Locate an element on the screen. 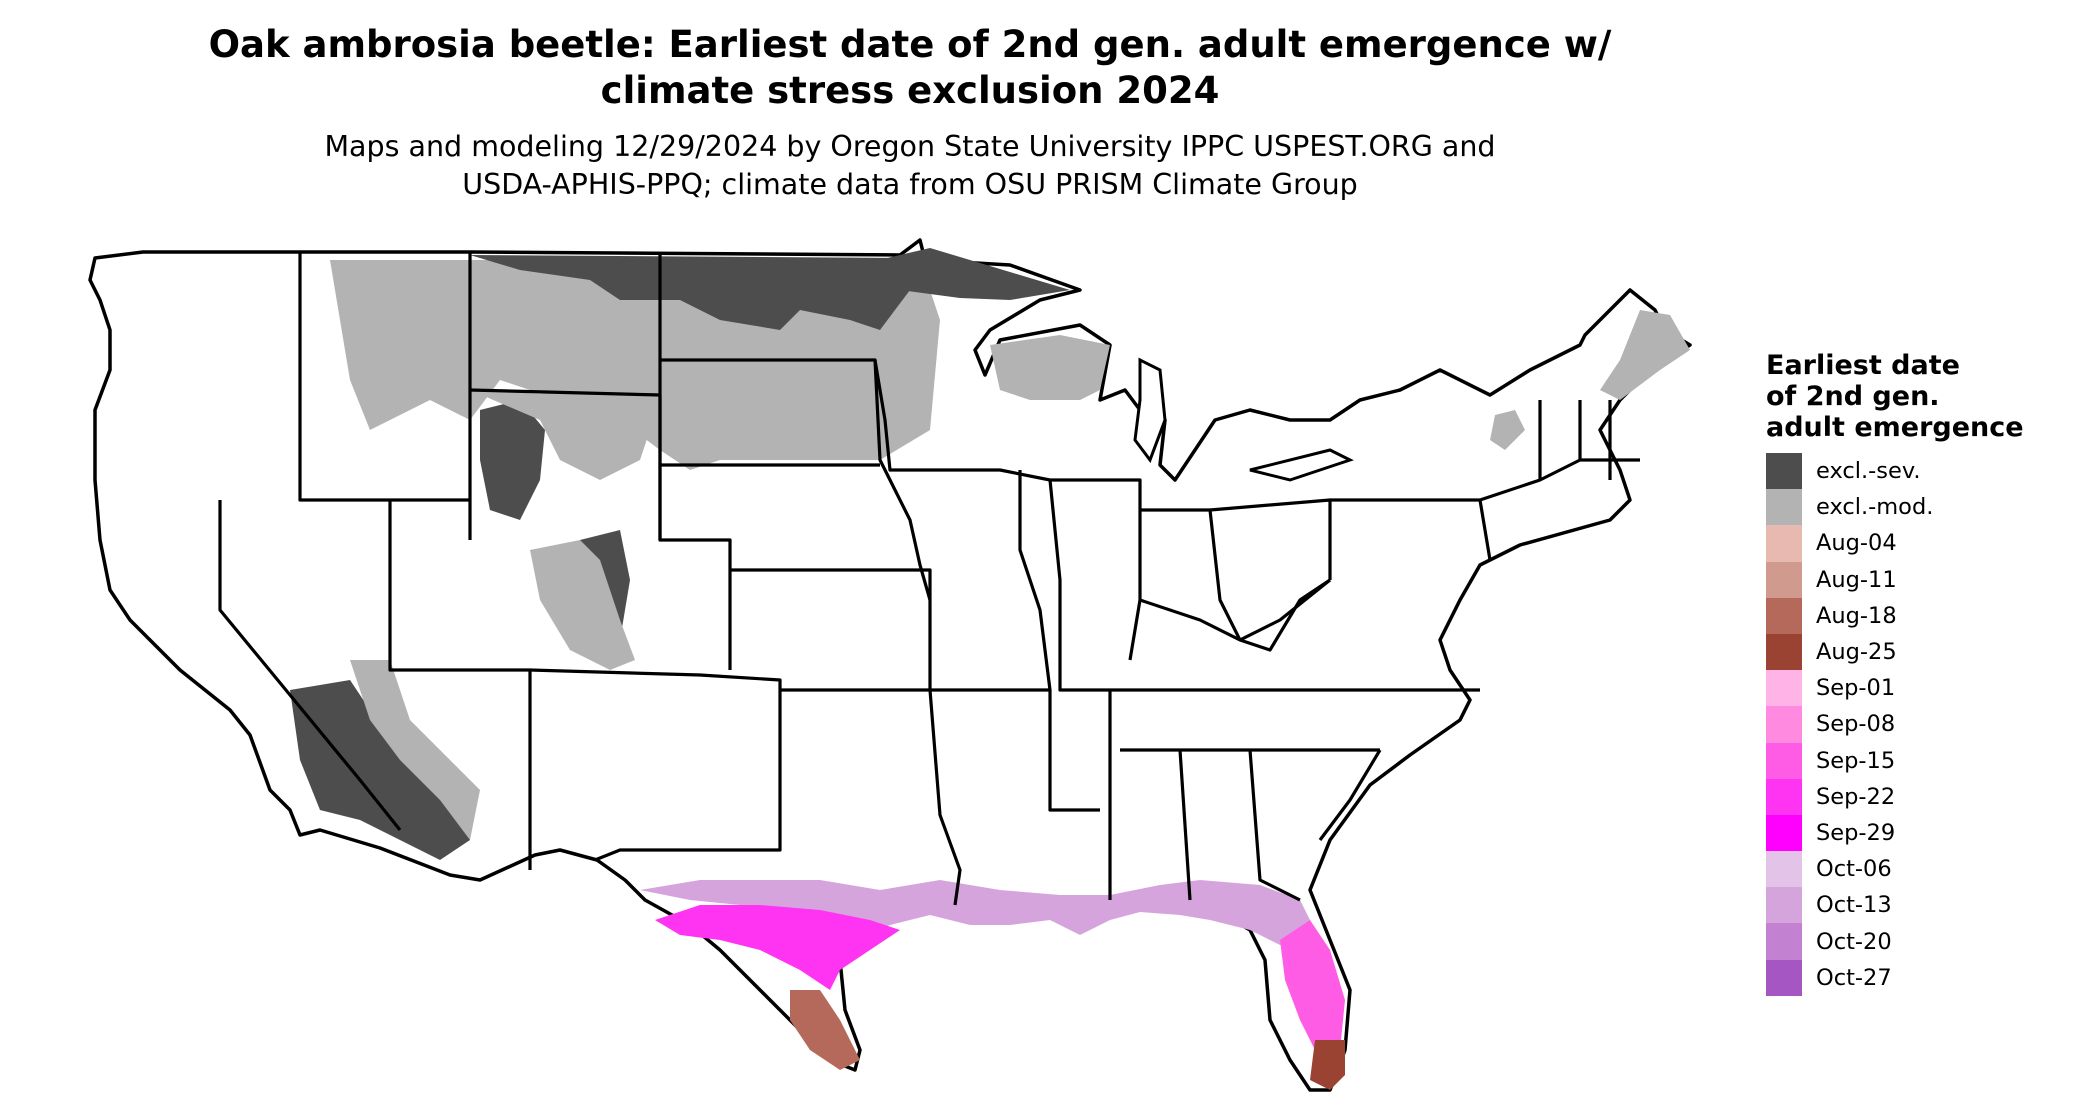  legend-item-excl-mod: excl.-mod. is located at coordinates (1926, 507).